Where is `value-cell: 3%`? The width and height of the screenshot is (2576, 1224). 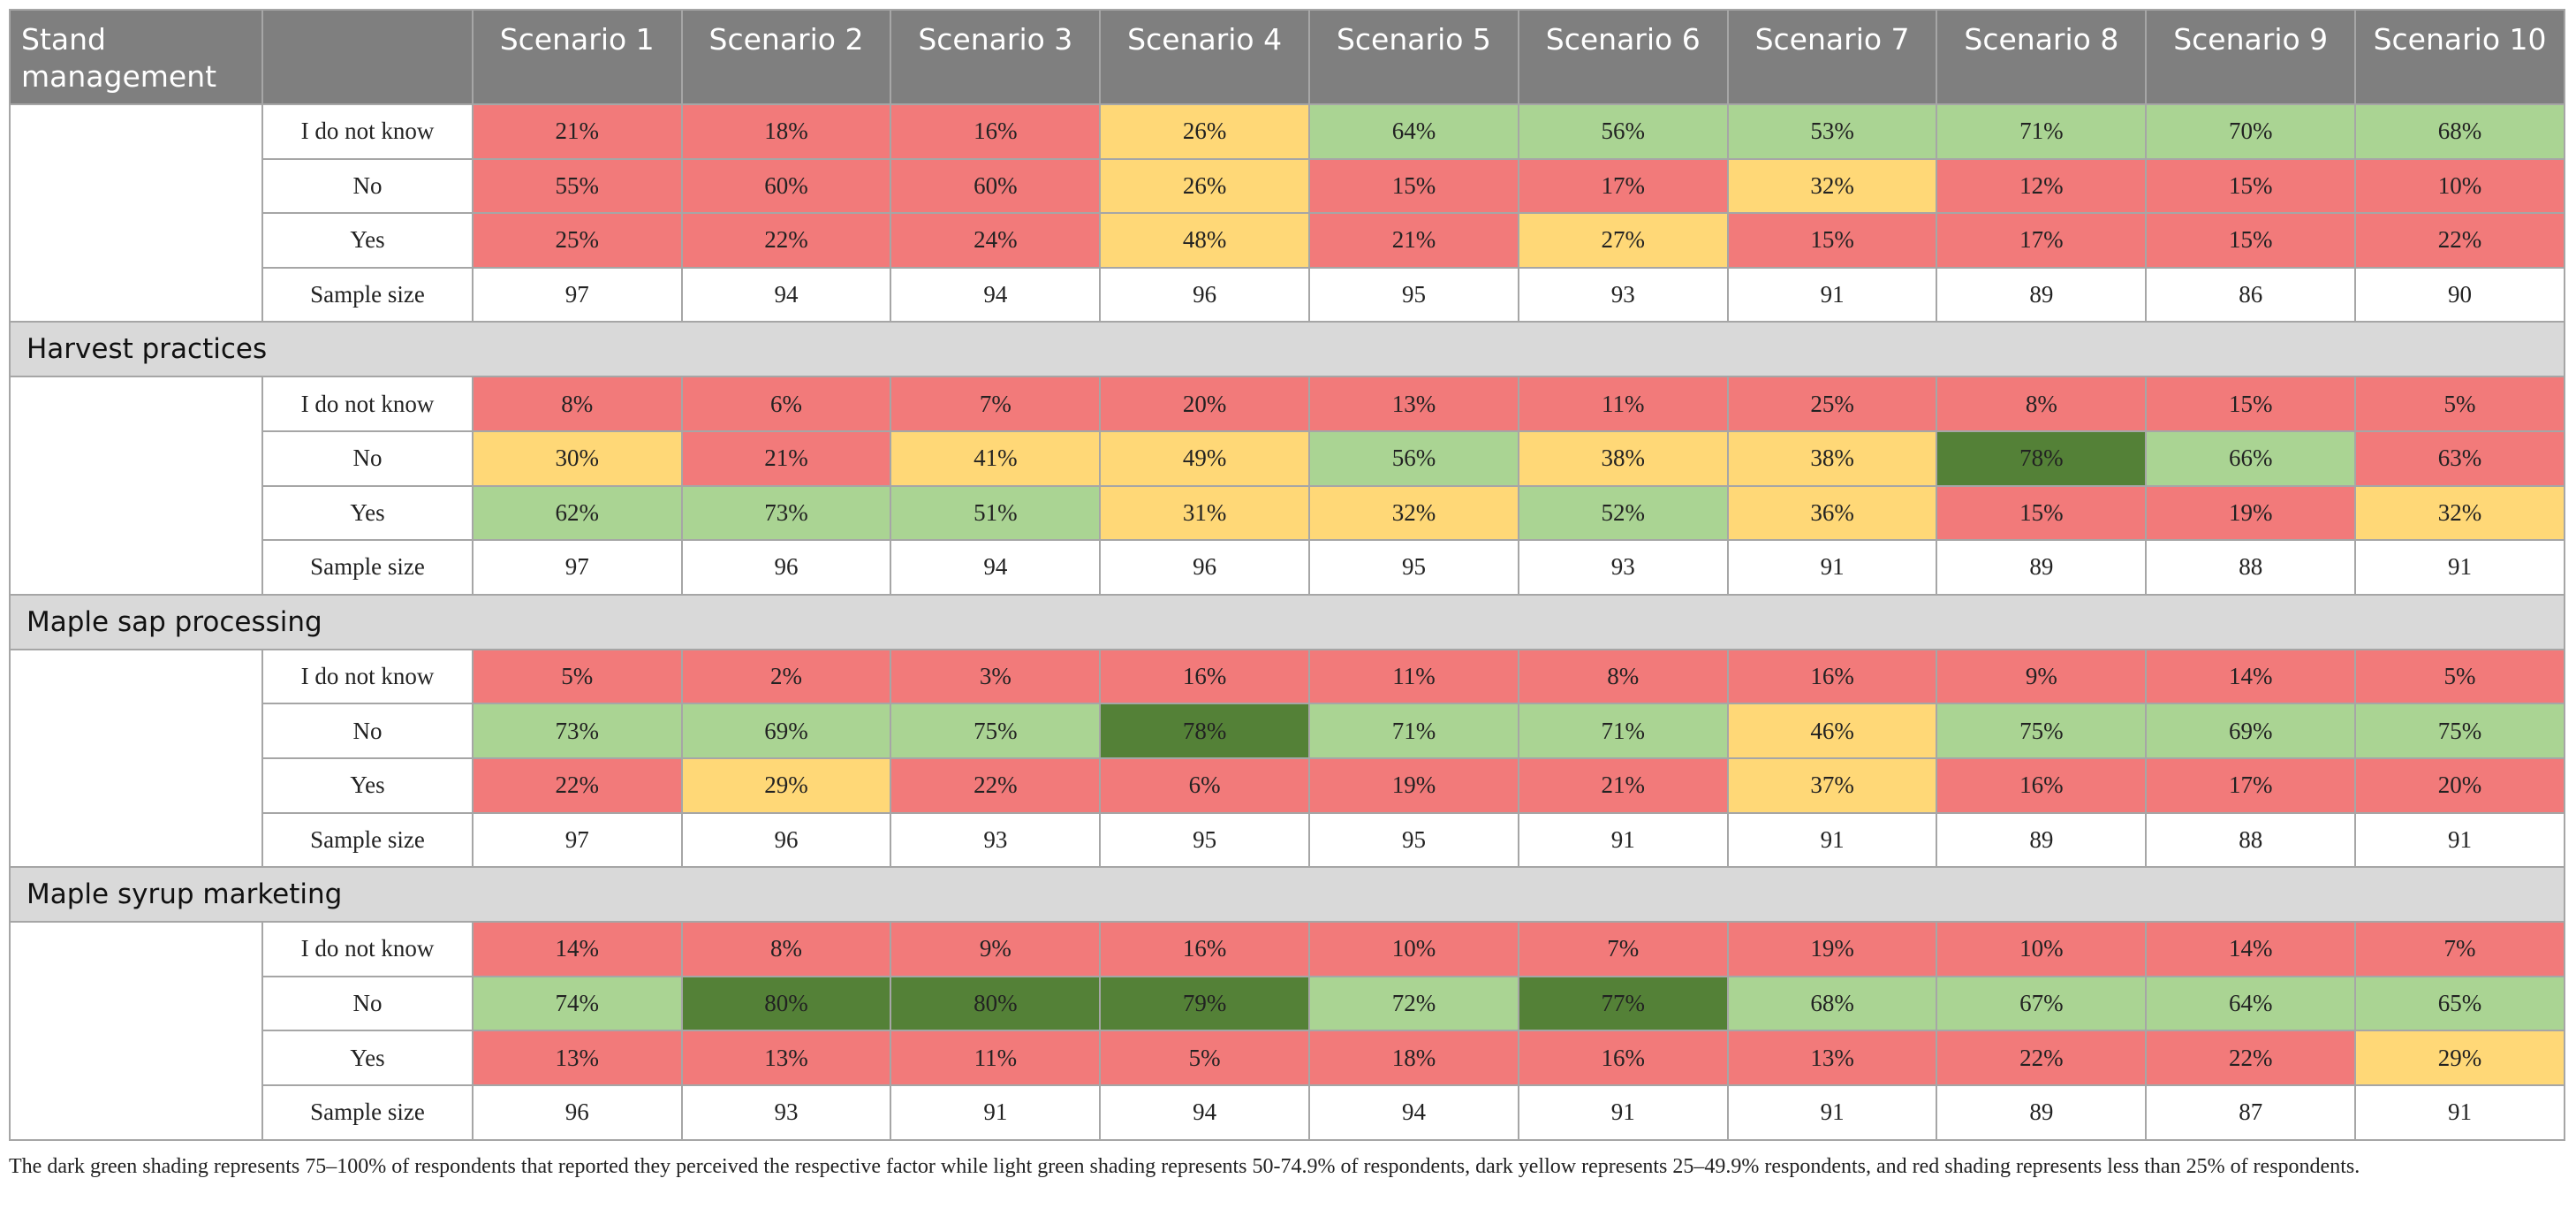
value-cell: 3% is located at coordinates (996, 676).